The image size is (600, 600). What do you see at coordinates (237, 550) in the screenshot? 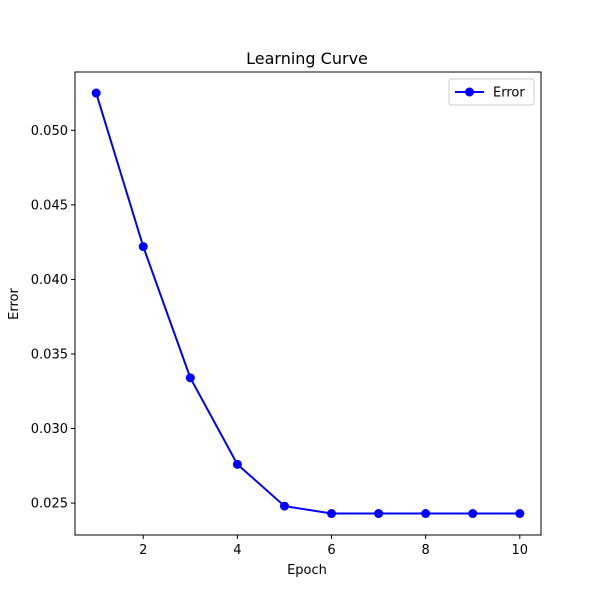
I see `x-tick-label: 4` at bounding box center [237, 550].